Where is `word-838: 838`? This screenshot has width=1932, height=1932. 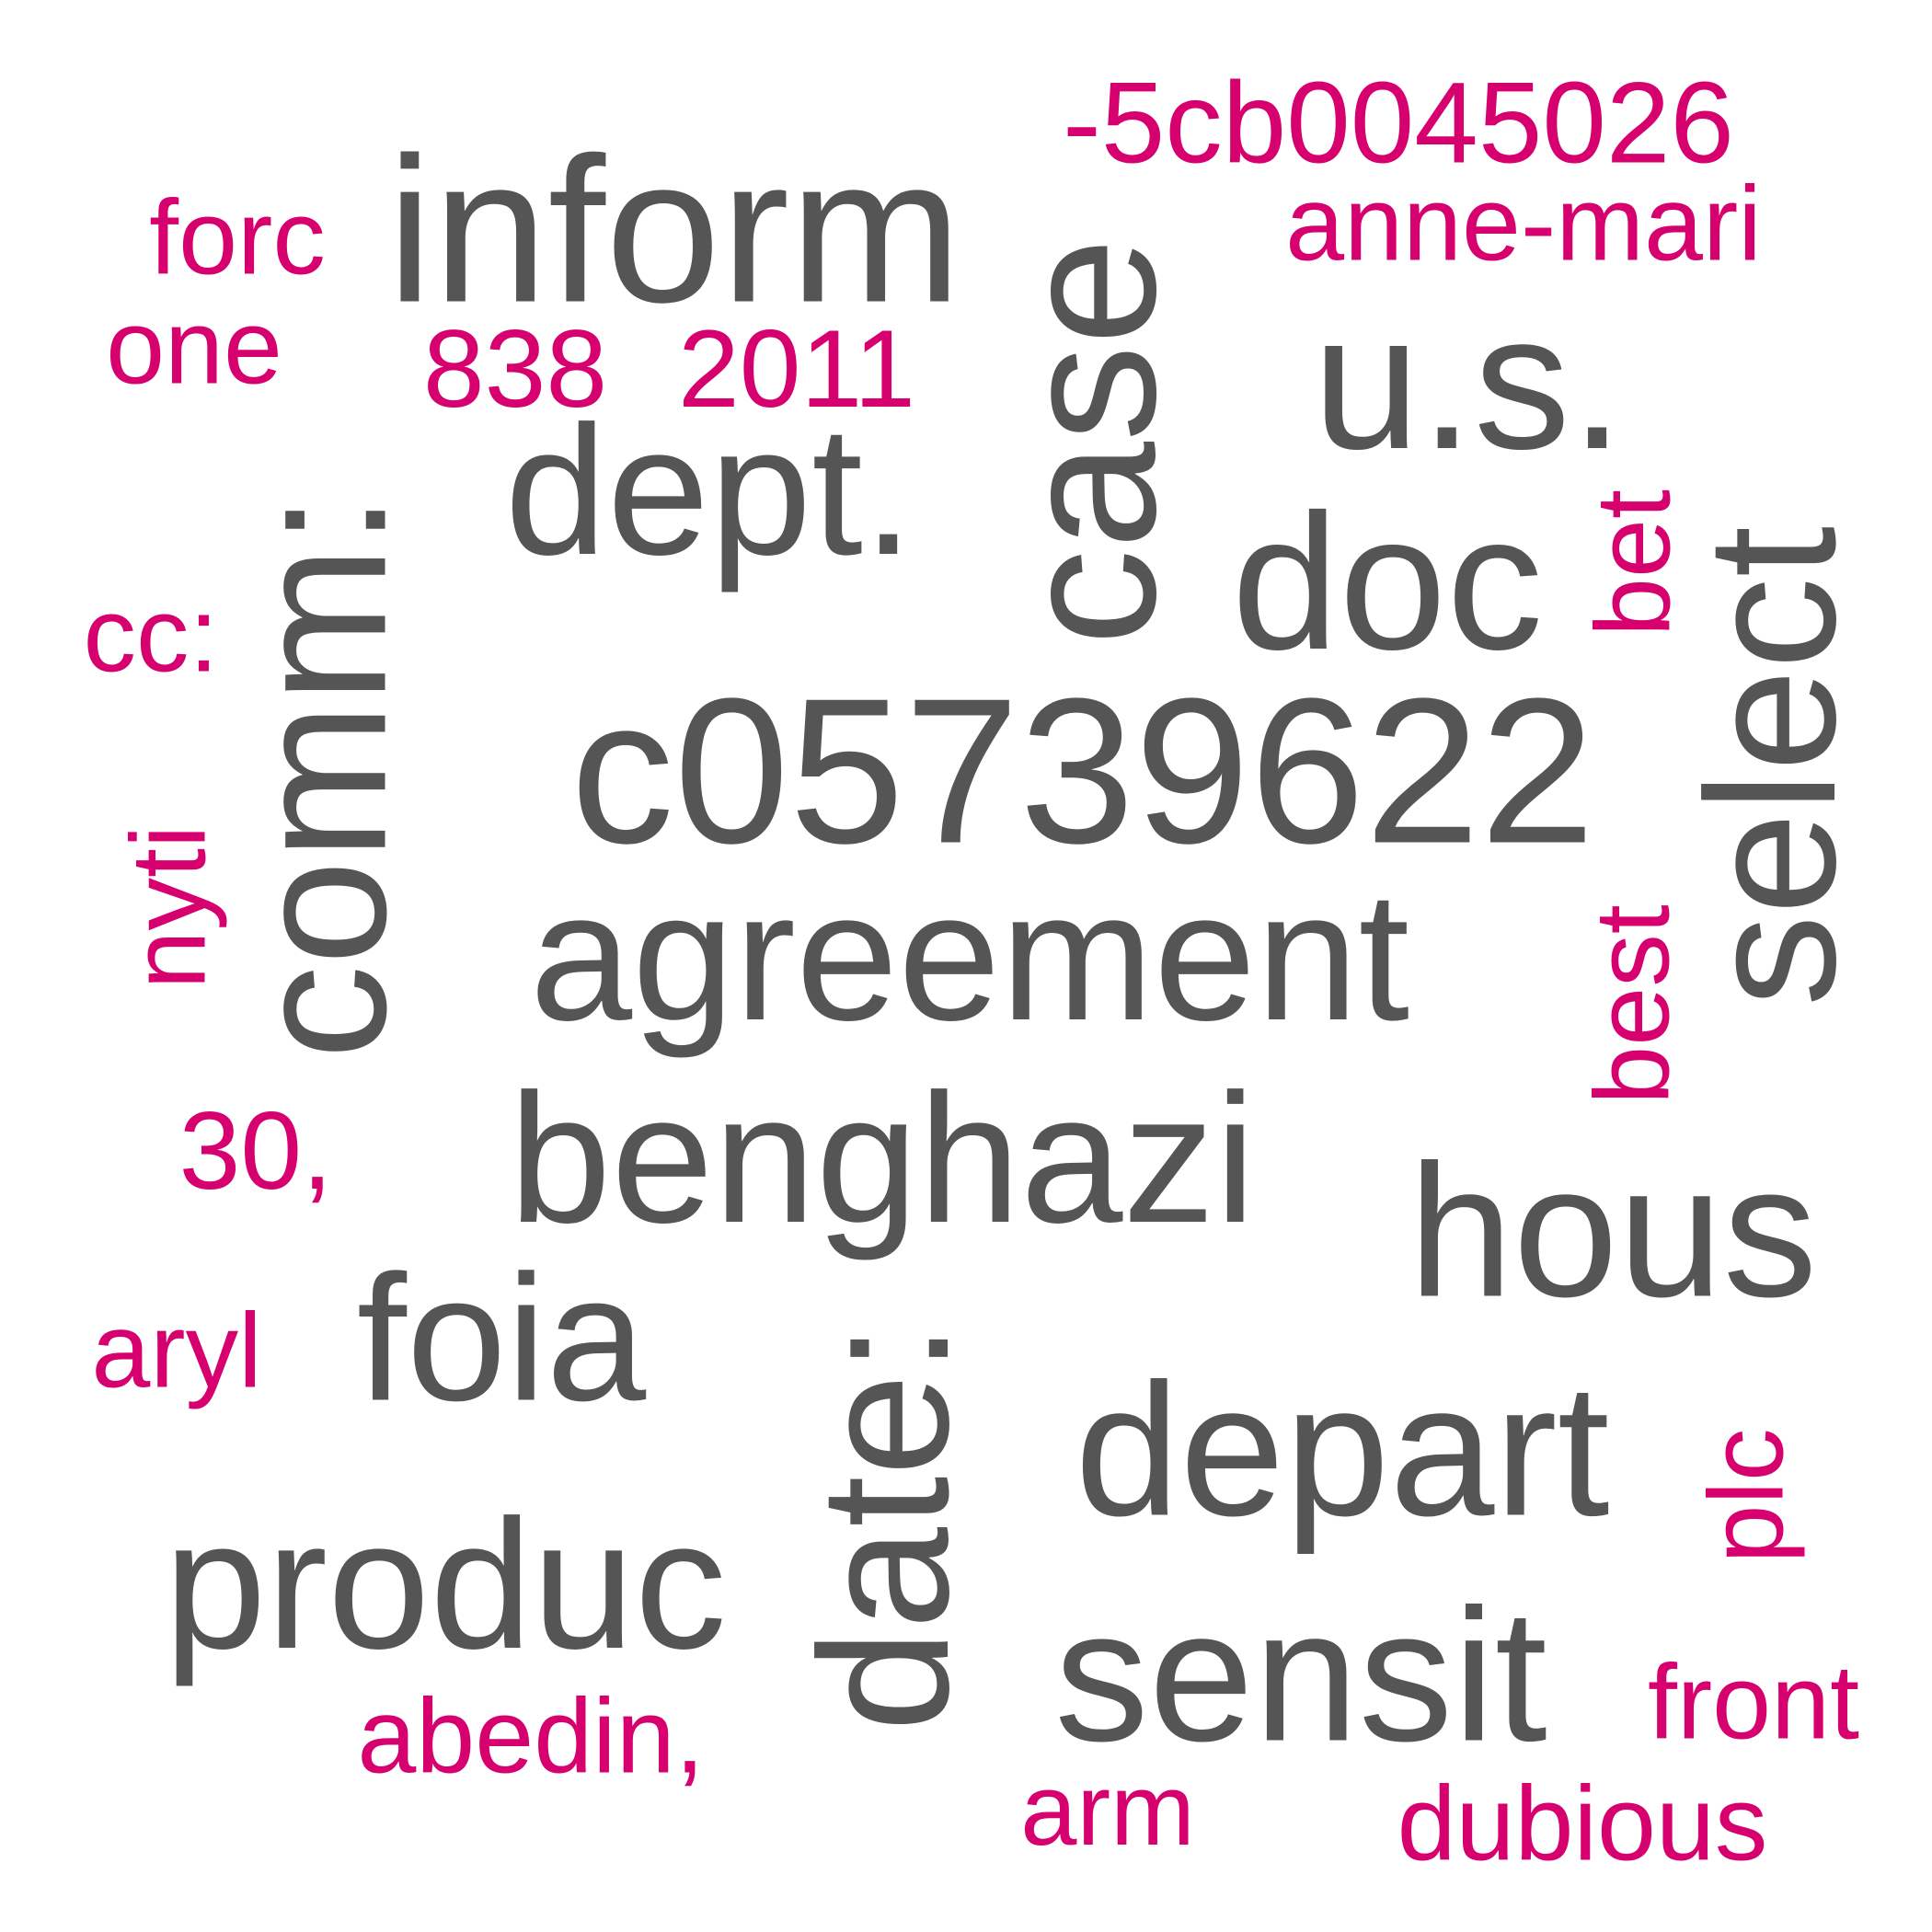
word-838: 838 is located at coordinates (515, 369).